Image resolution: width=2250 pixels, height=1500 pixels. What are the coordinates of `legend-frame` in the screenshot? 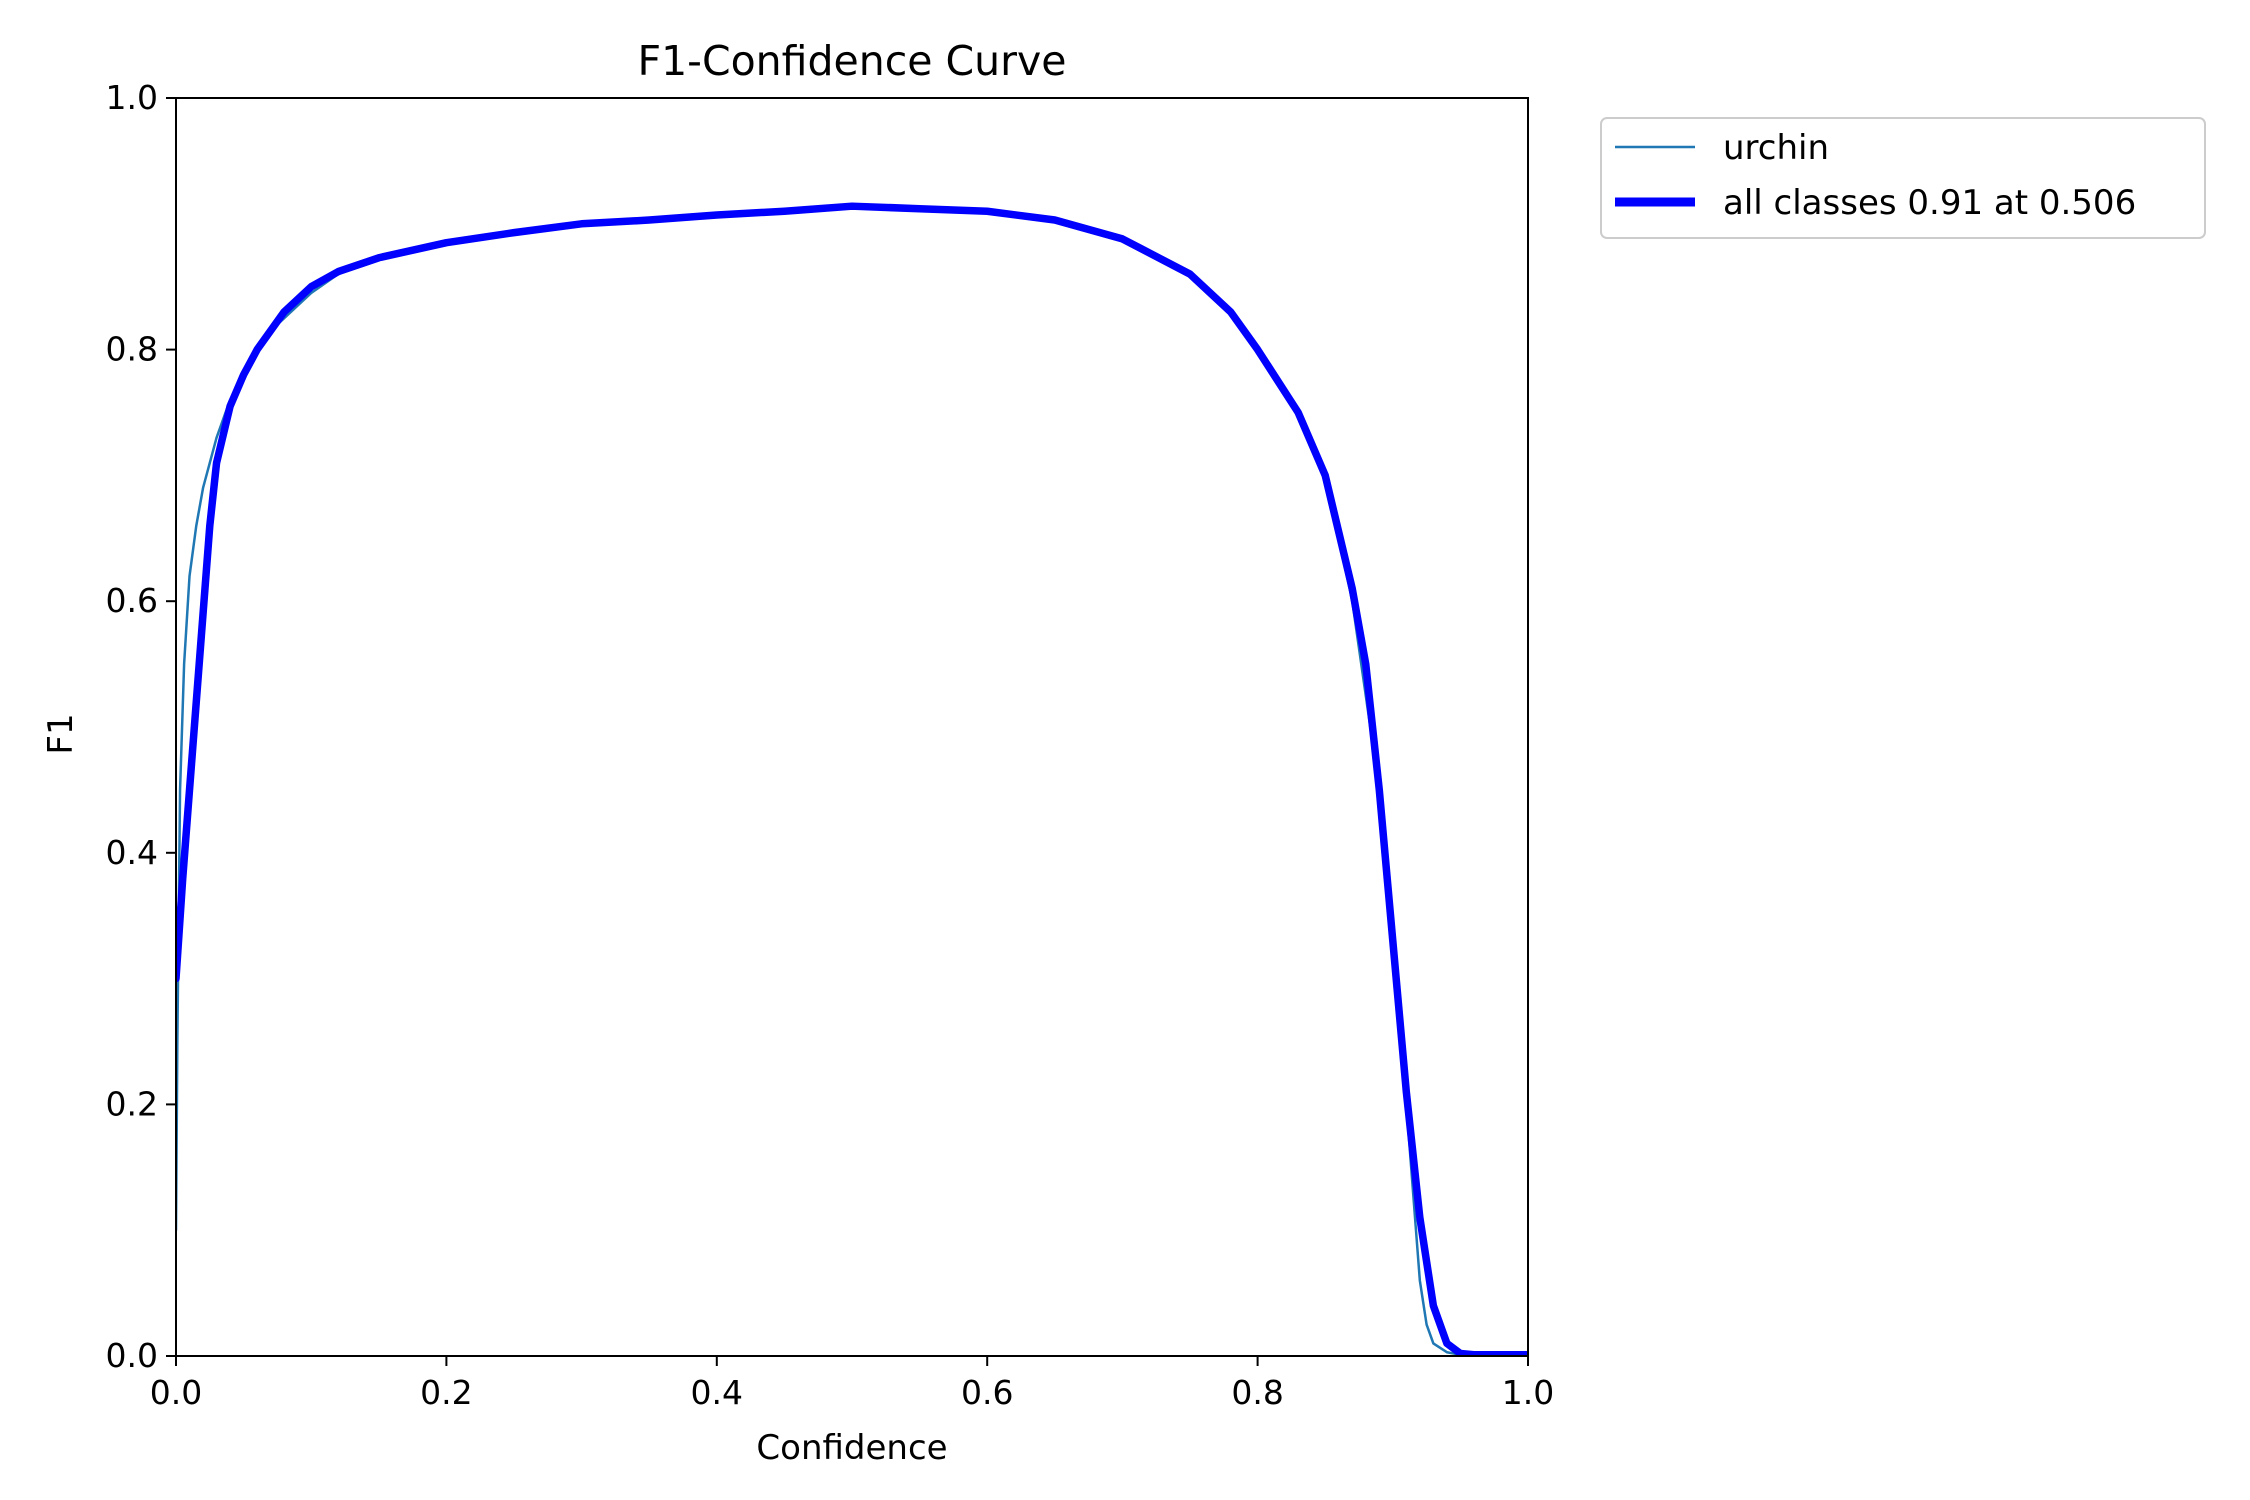 It's located at (1903, 178).